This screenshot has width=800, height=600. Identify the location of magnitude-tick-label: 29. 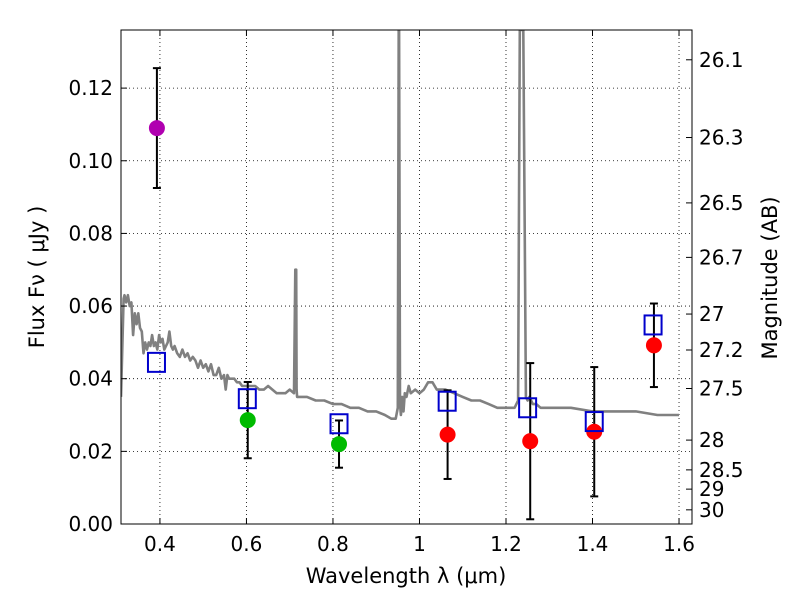
(711, 489).